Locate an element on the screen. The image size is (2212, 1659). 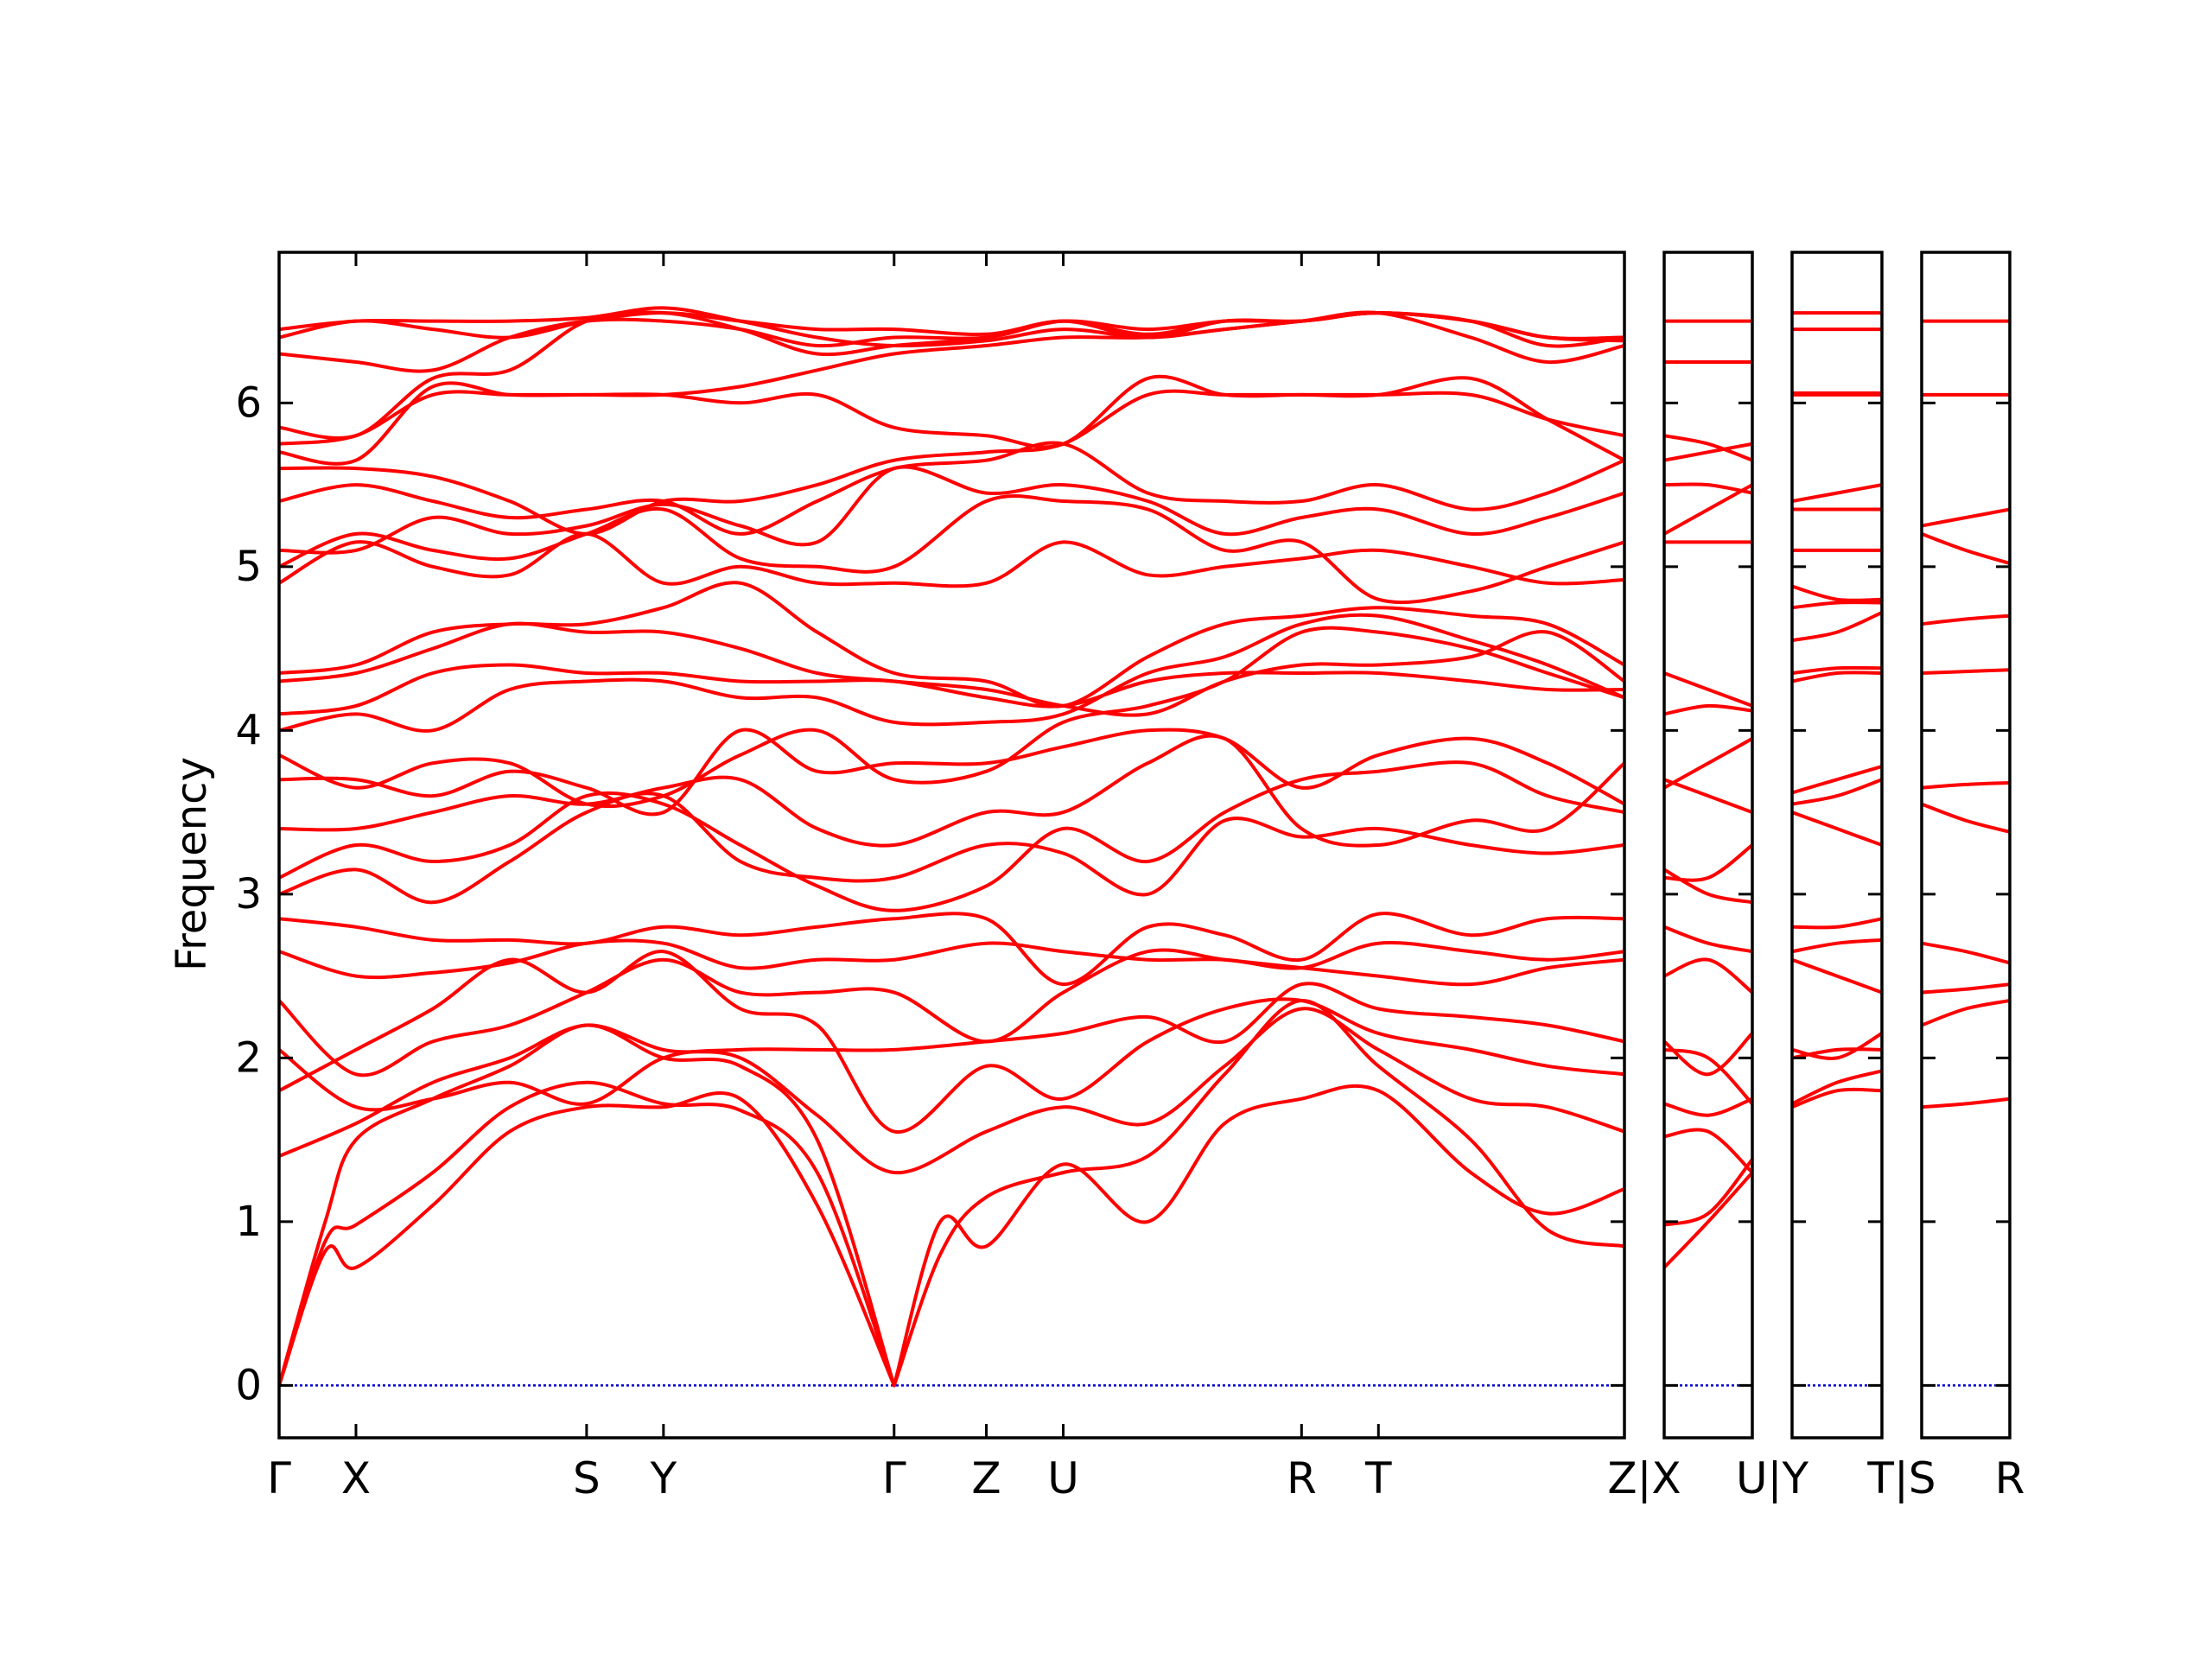
x-tick-label: Y is located at coordinates (663, 1478).